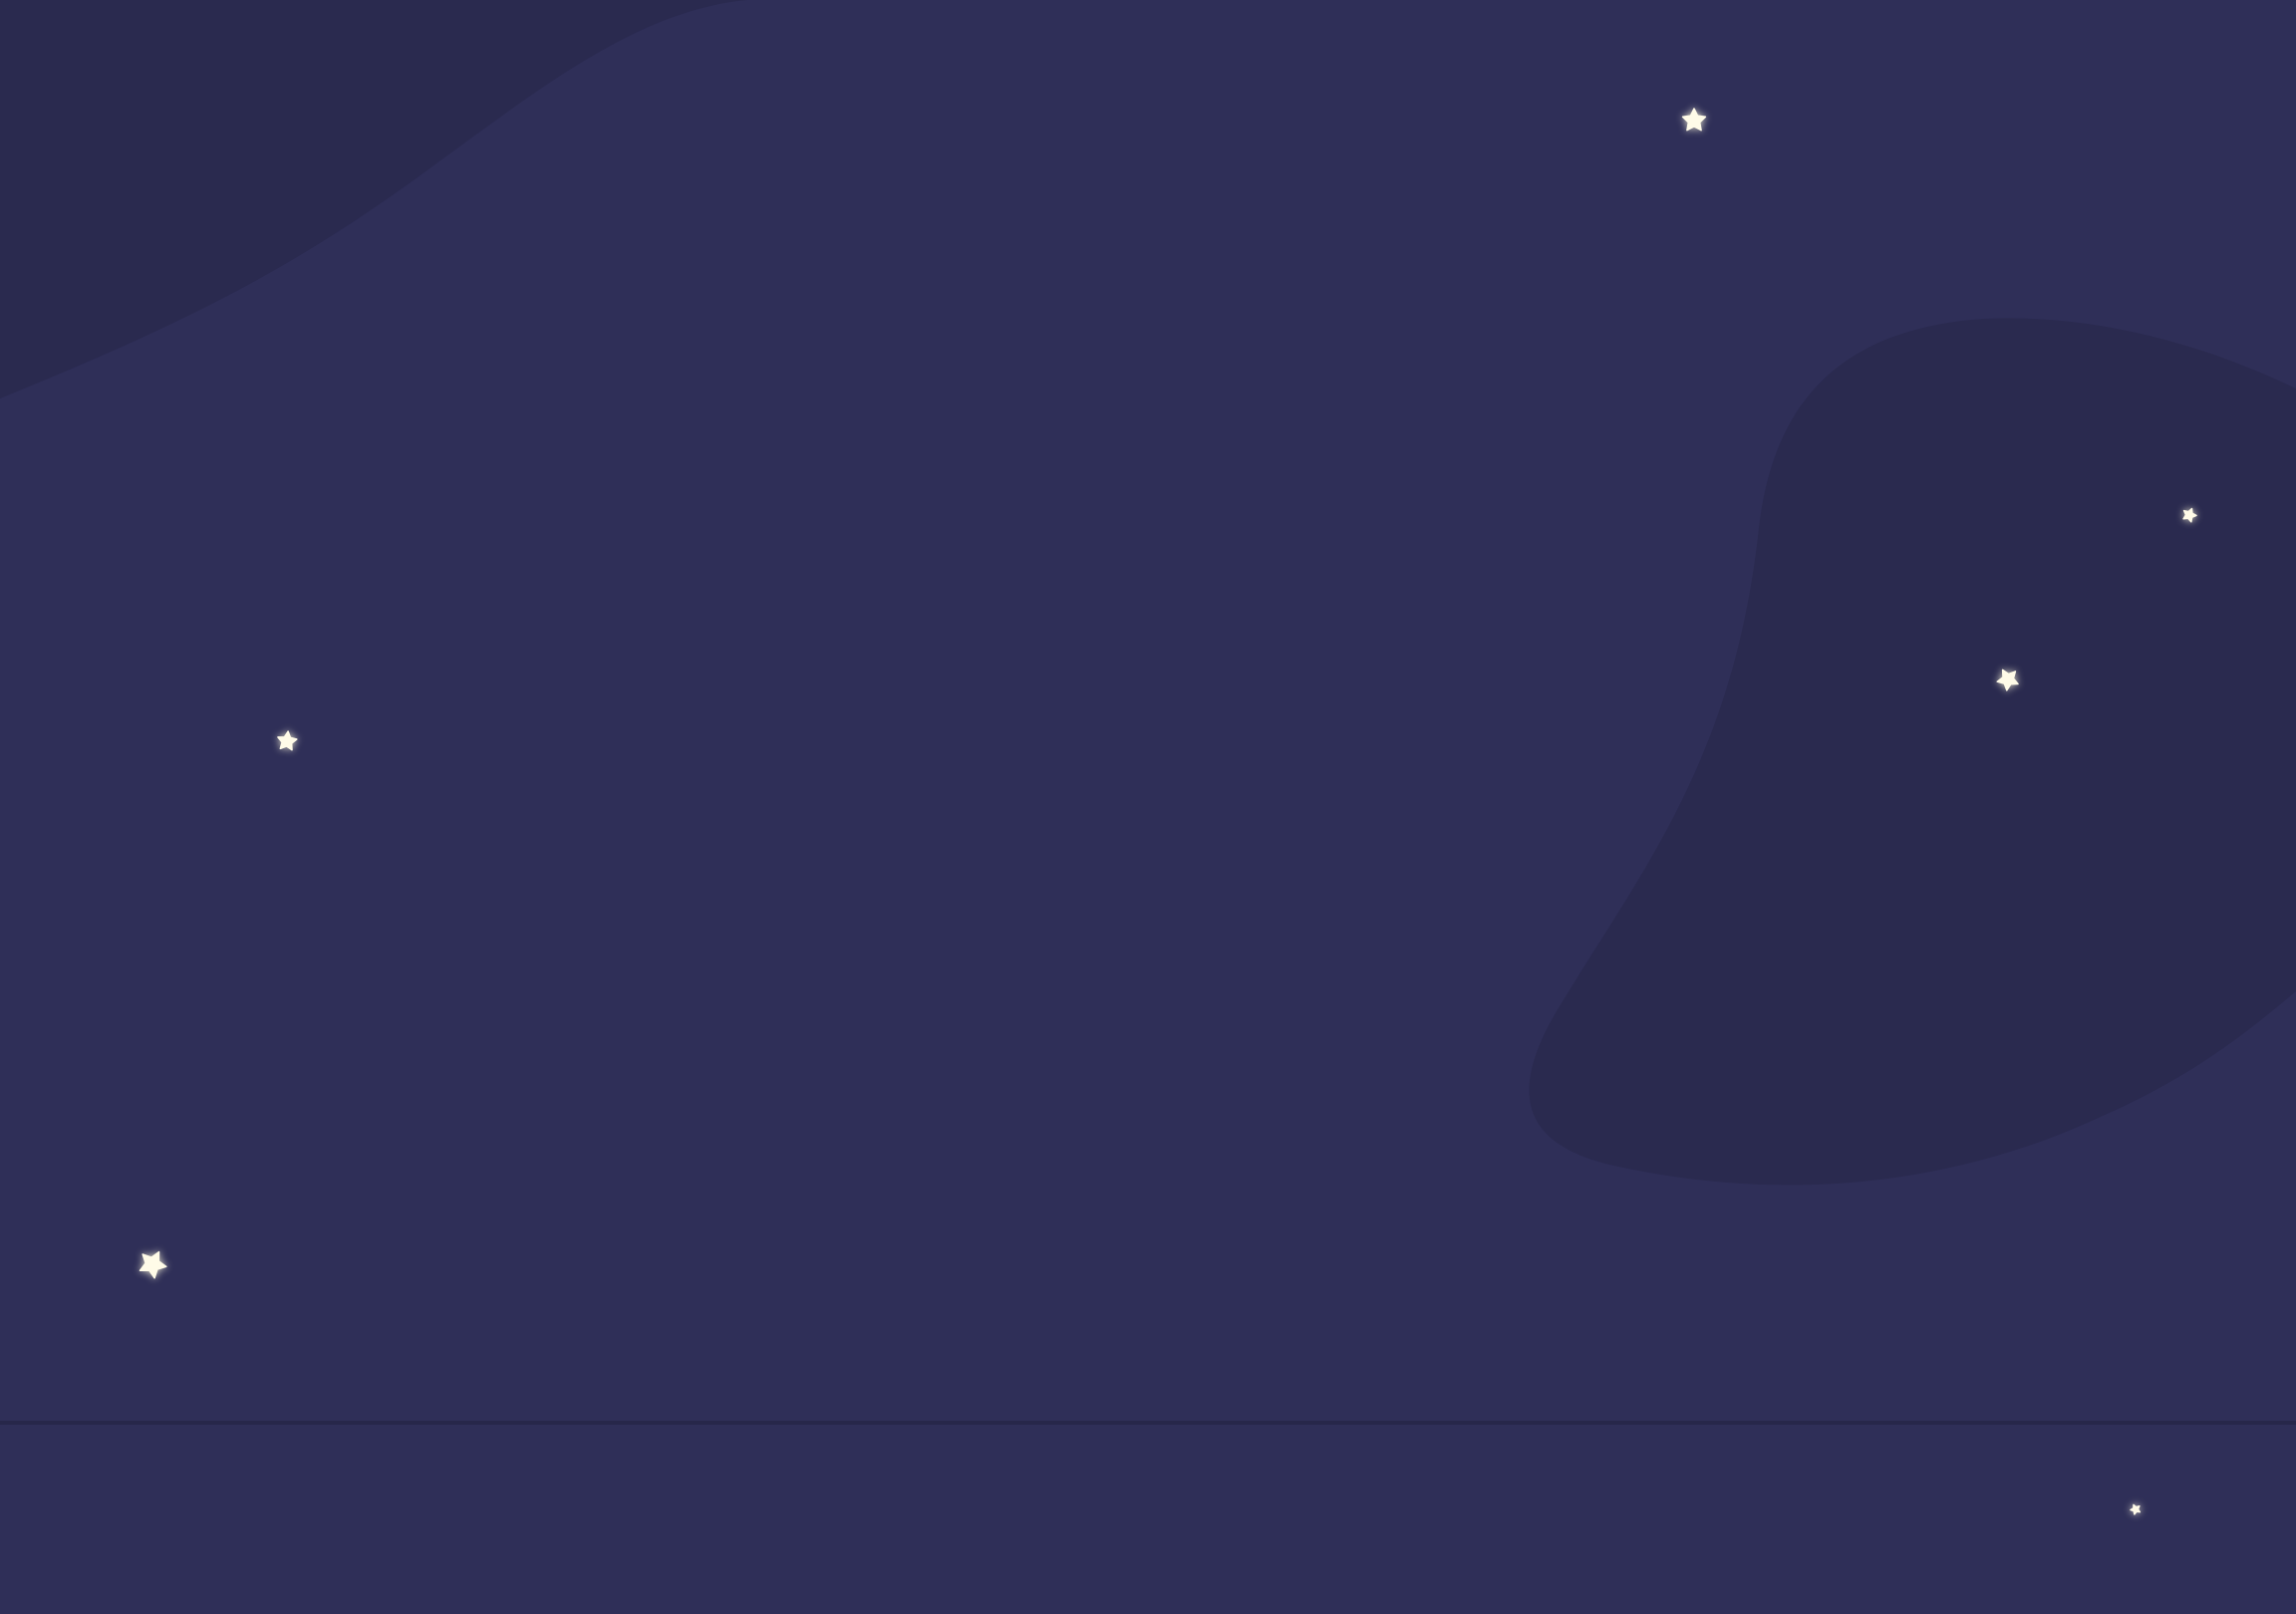 The height and width of the screenshot is (1614, 2296). What do you see at coordinates (1148, 1517) in the screenshot?
I see `footer-area` at bounding box center [1148, 1517].